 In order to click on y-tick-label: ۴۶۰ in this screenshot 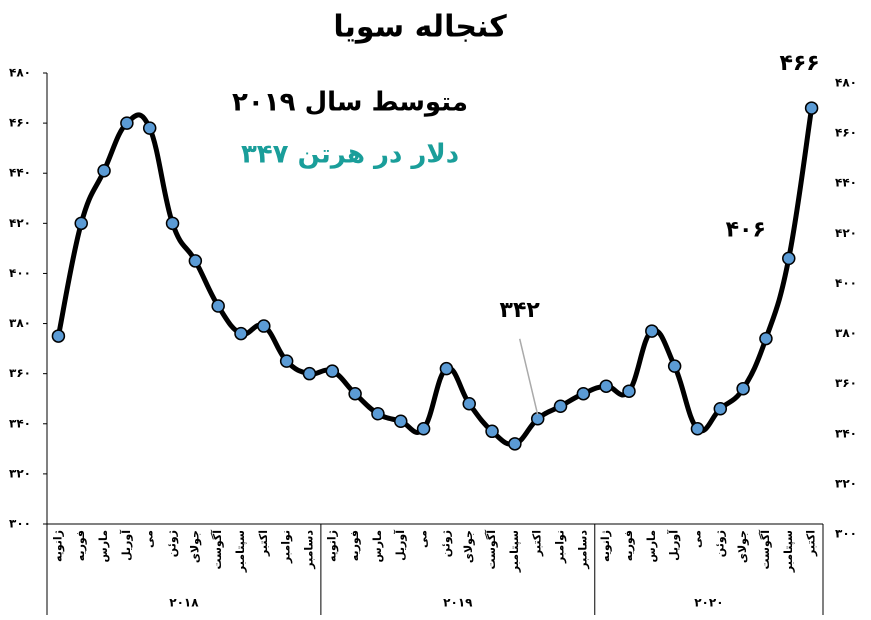, I will do `click(20, 123)`.